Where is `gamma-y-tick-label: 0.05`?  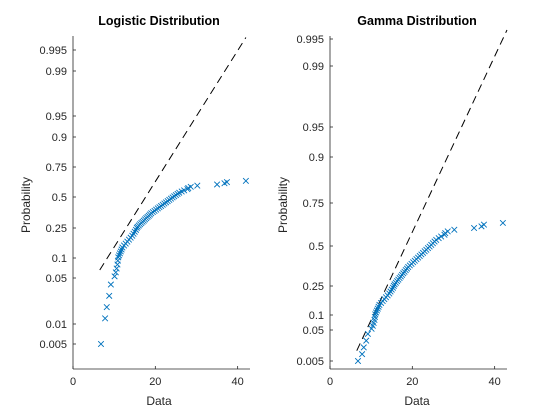
gamma-y-tick-label: 0.05 is located at coordinates (313, 331).